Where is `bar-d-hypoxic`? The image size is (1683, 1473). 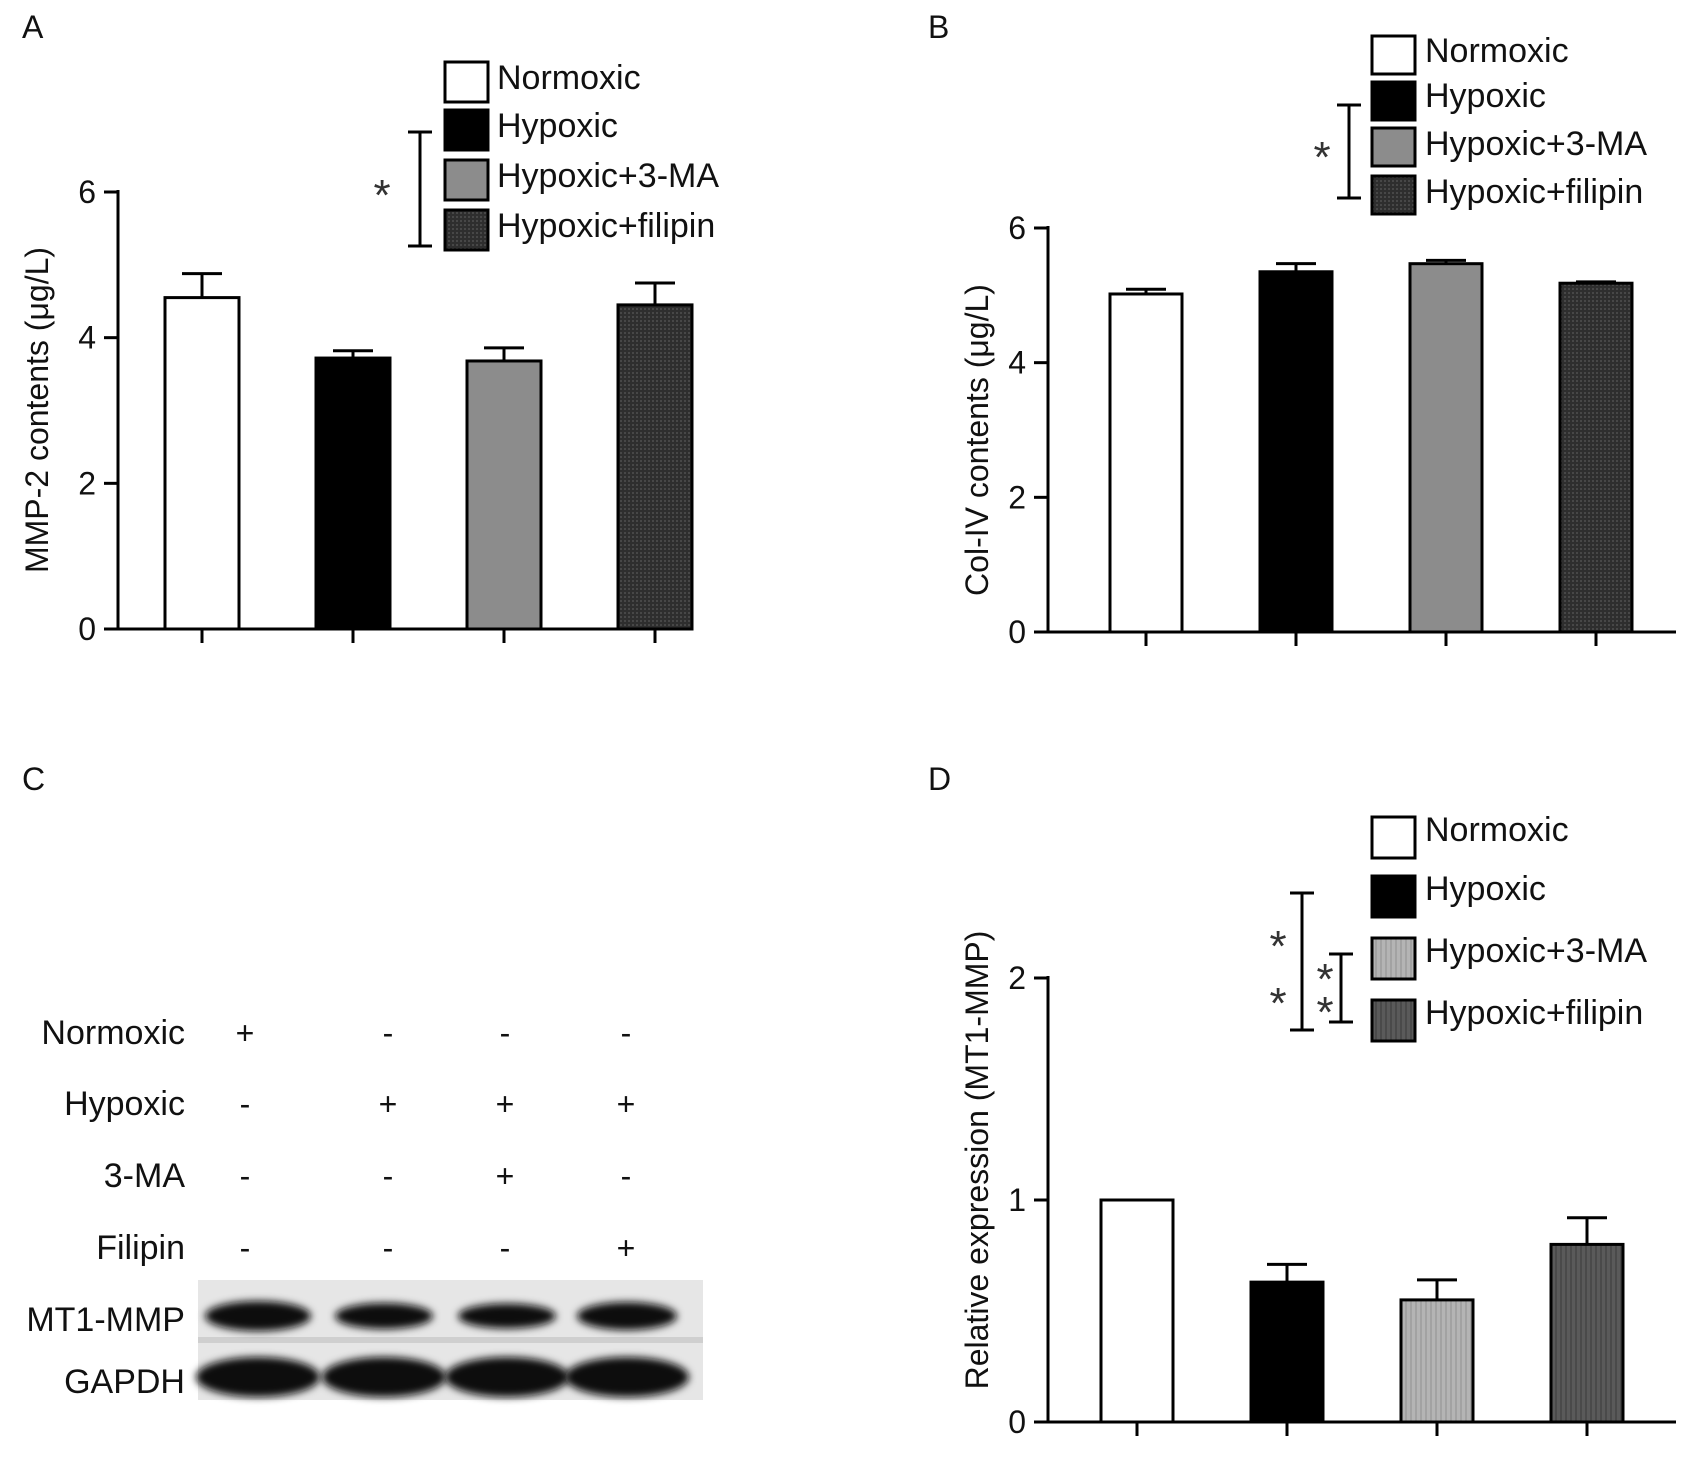
bar-d-hypoxic is located at coordinates (1287, 1352).